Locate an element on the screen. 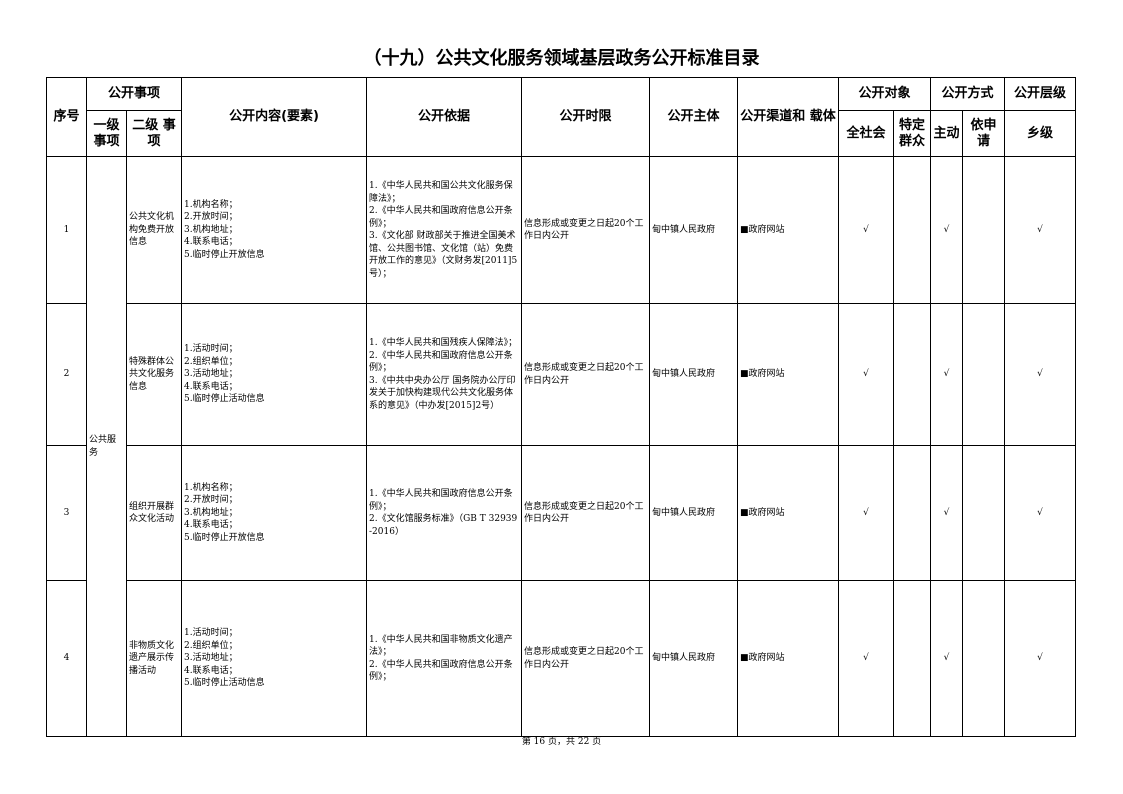  header-method-request: 依申请 is located at coordinates (984, 133).